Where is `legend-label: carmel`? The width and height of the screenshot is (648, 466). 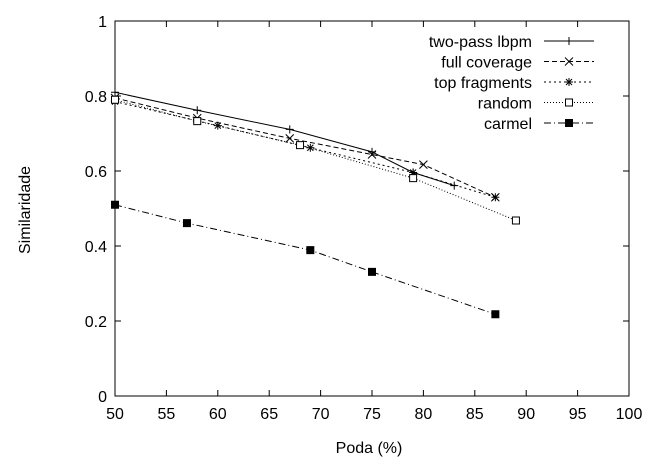 legend-label: carmel is located at coordinates (508, 124).